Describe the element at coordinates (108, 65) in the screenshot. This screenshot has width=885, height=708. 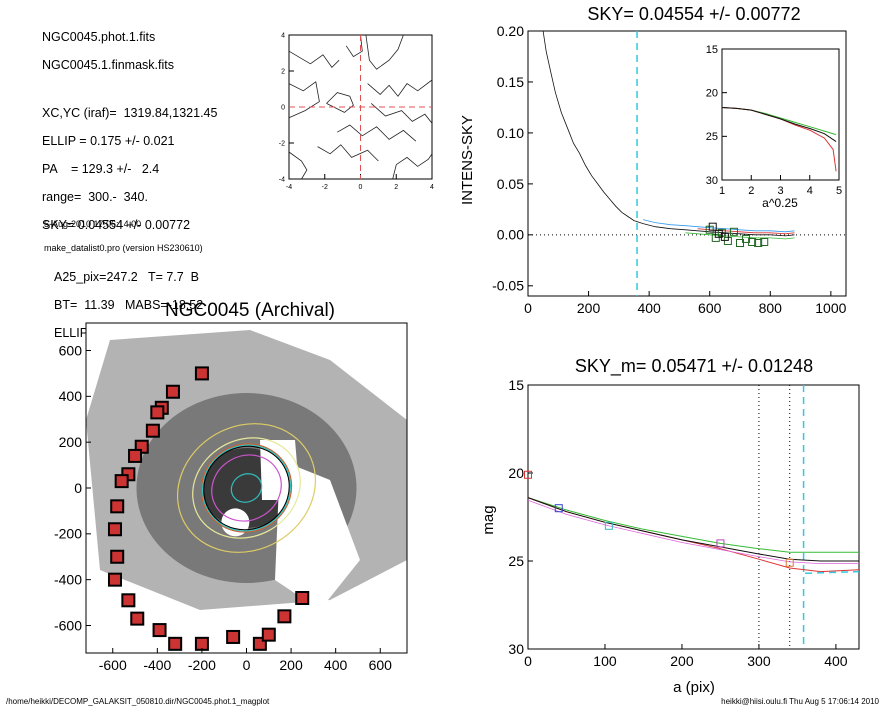
I see `mask-file: NGC0045.1.finmask.fits` at that location.